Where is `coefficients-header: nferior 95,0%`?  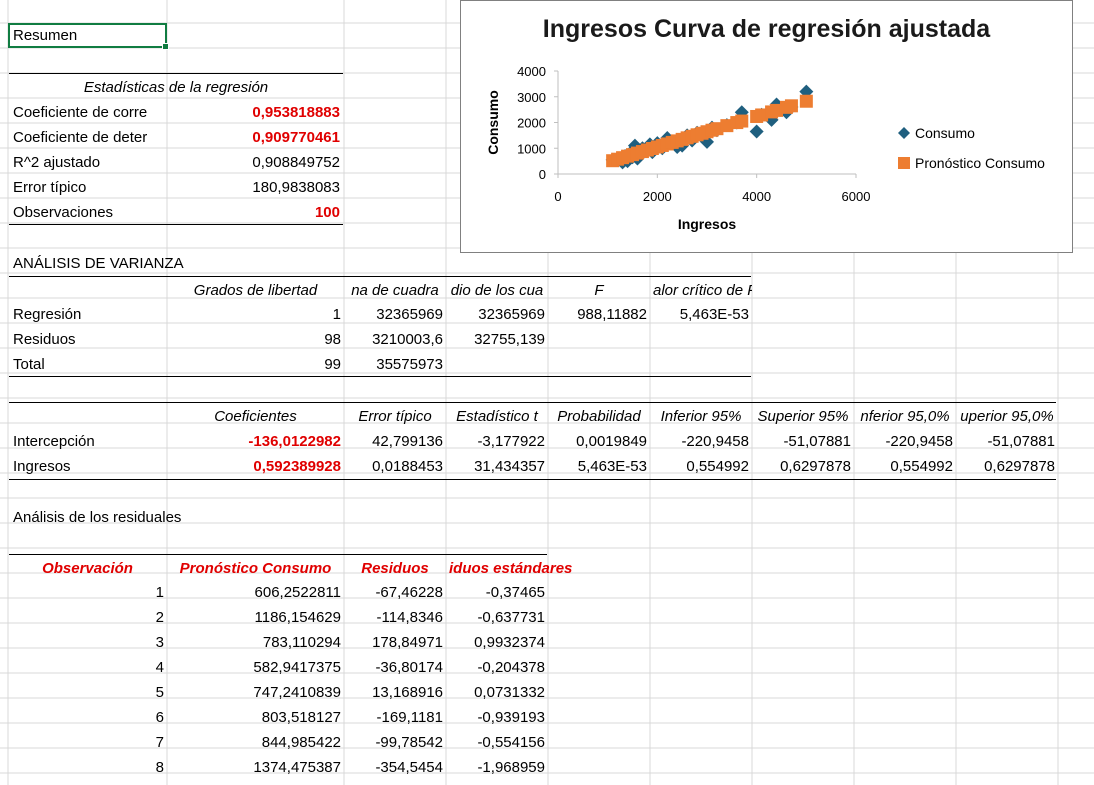 coefficients-header: nferior 95,0% is located at coordinates (905, 416).